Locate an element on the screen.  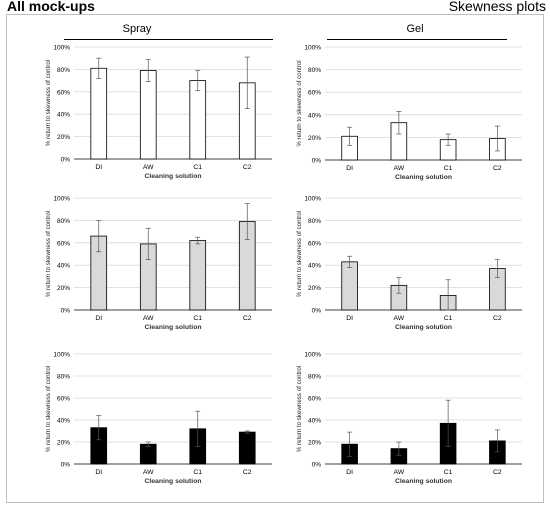
column-title-spray: Spray is located at coordinates (137, 29).